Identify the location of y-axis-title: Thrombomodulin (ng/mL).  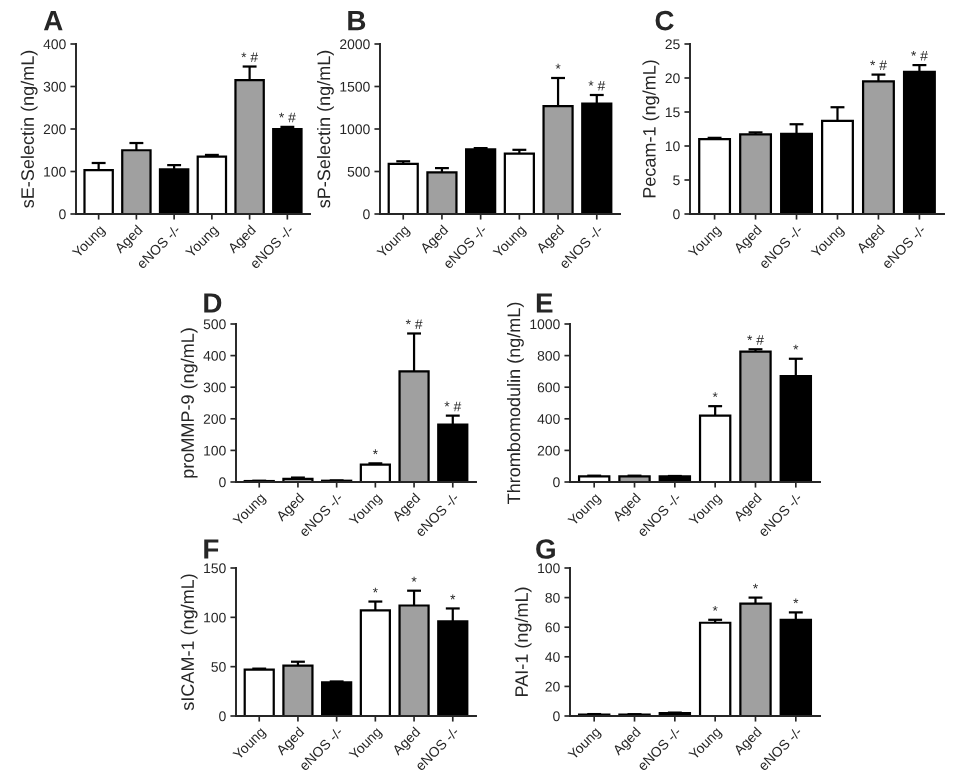
(515, 403).